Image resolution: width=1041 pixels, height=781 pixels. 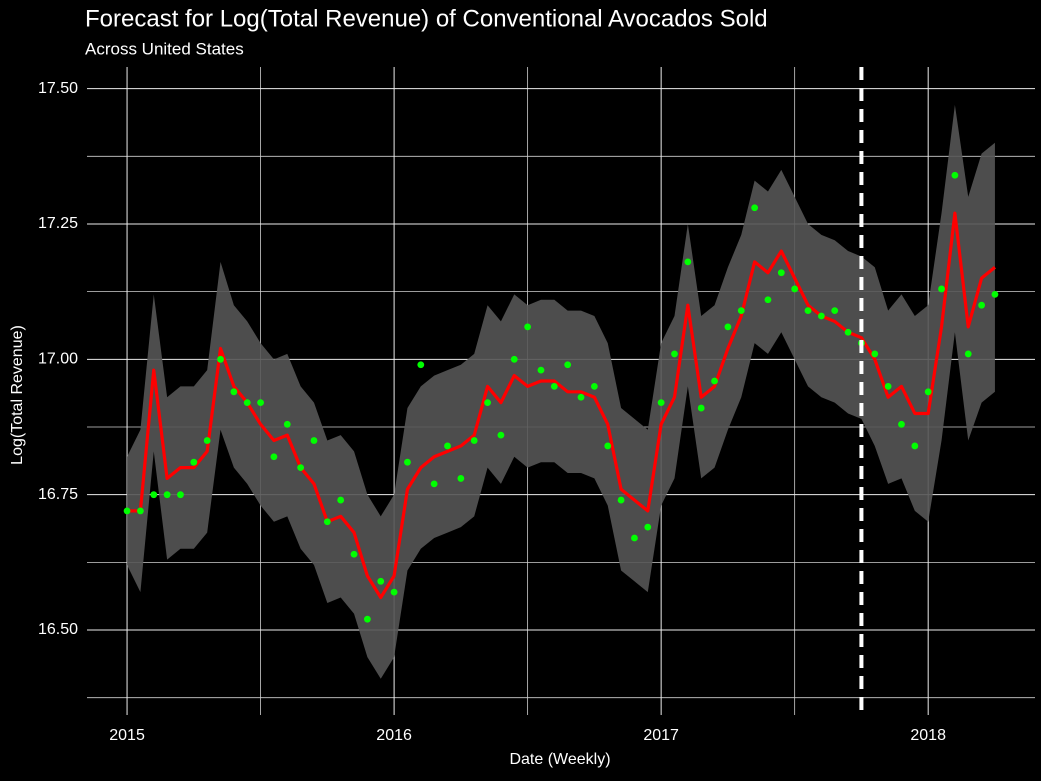 I want to click on x-axis-title: Date (Weekly), so click(x=559, y=759).